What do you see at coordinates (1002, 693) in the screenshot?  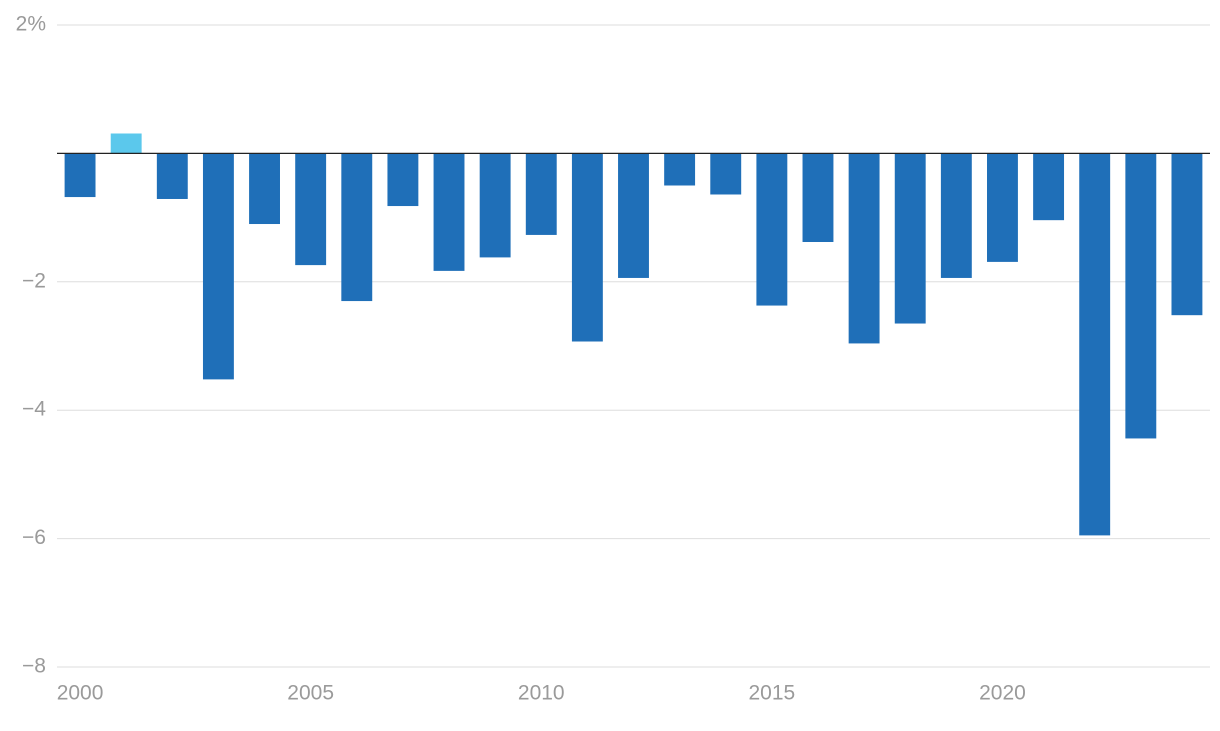 I see `x-tick-label: 2020` at bounding box center [1002, 693].